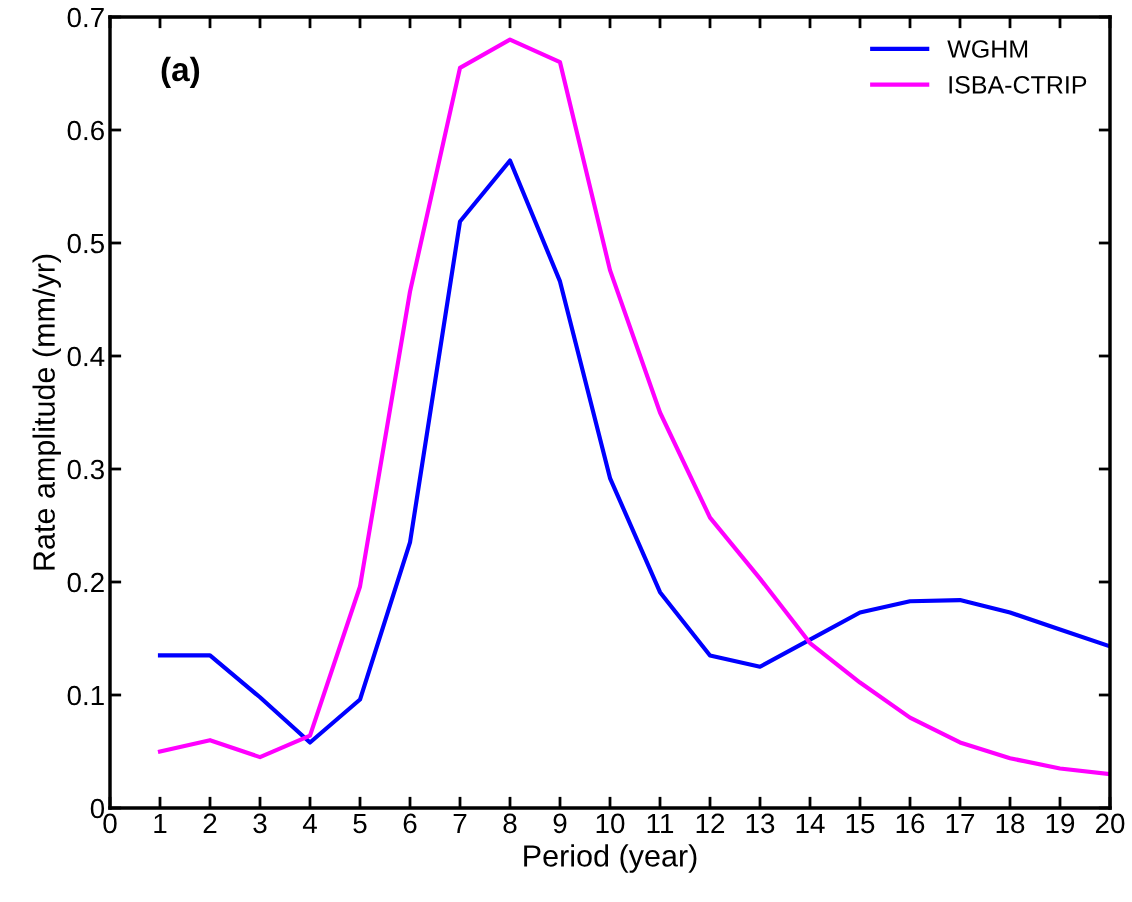  What do you see at coordinates (1060, 823) in the screenshot?
I see `x-tick-label: 19` at bounding box center [1060, 823].